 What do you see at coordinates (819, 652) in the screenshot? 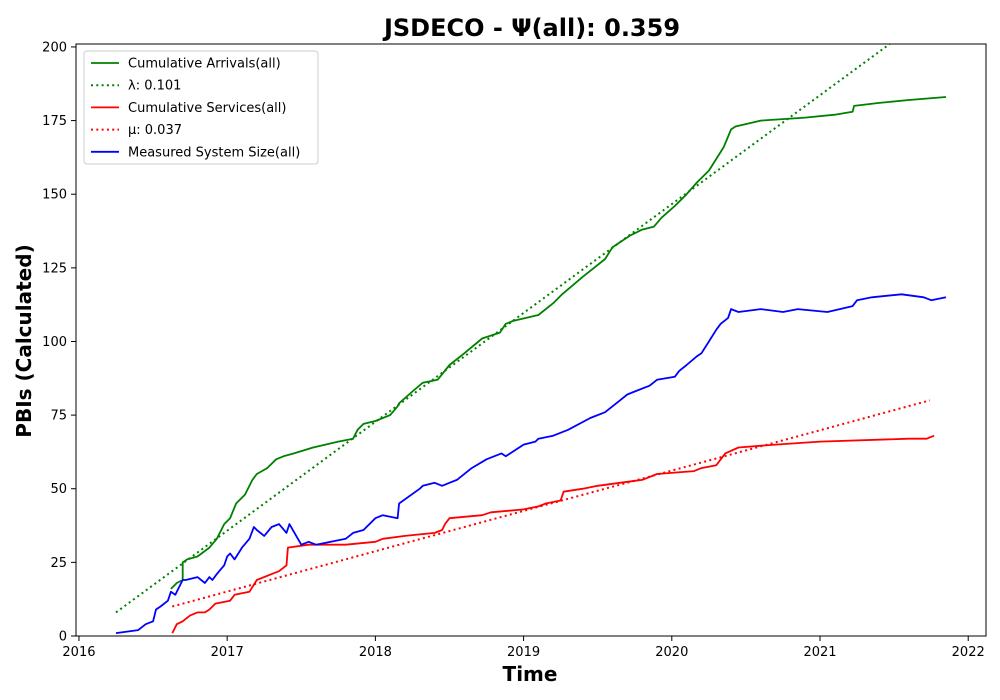
I see `x-tick-label: 2021` at bounding box center [819, 652].